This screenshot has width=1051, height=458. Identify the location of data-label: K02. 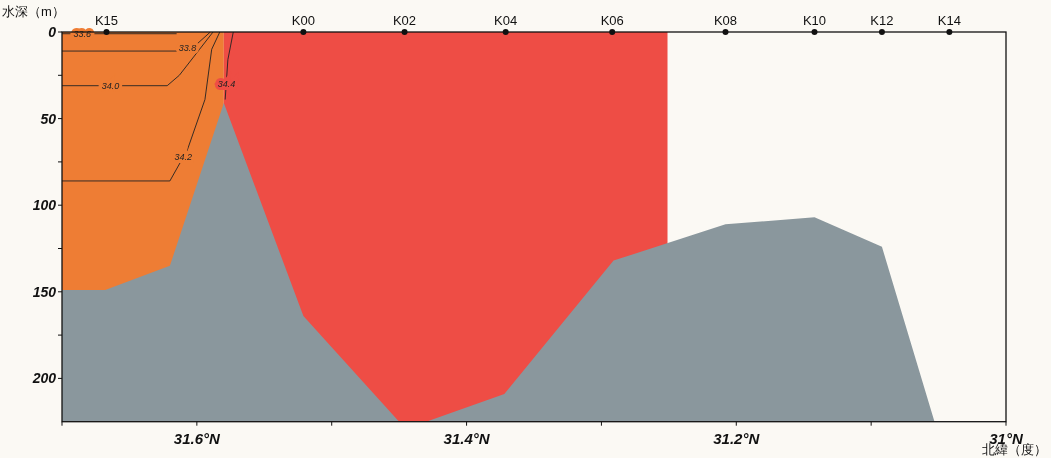
(404, 20).